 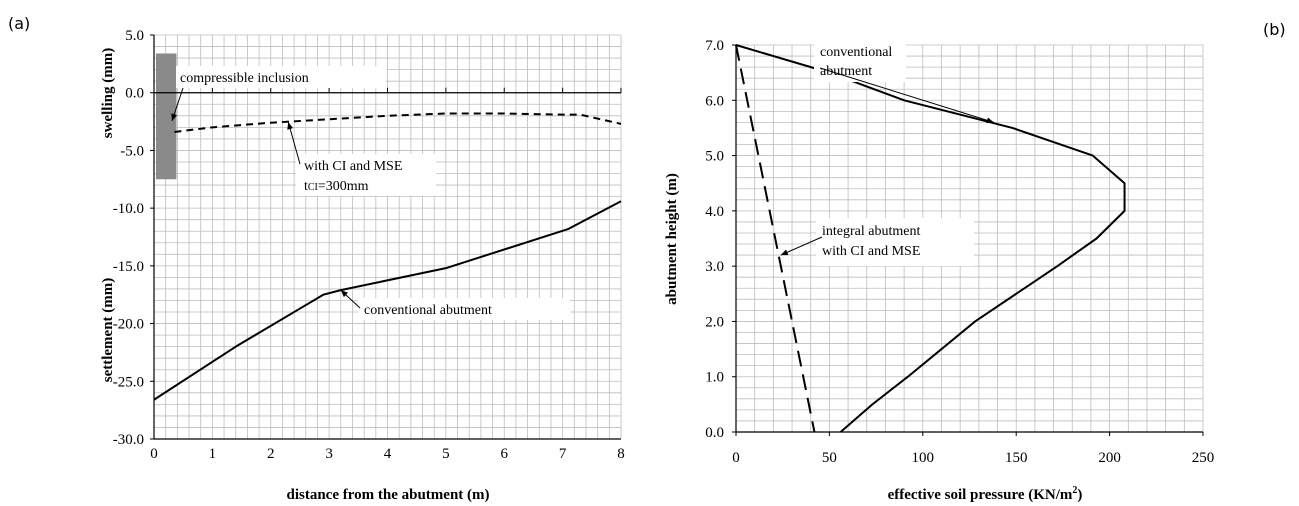 What do you see at coordinates (446, 454) in the screenshot?
I see `chart-a-x-tick-label: 5` at bounding box center [446, 454].